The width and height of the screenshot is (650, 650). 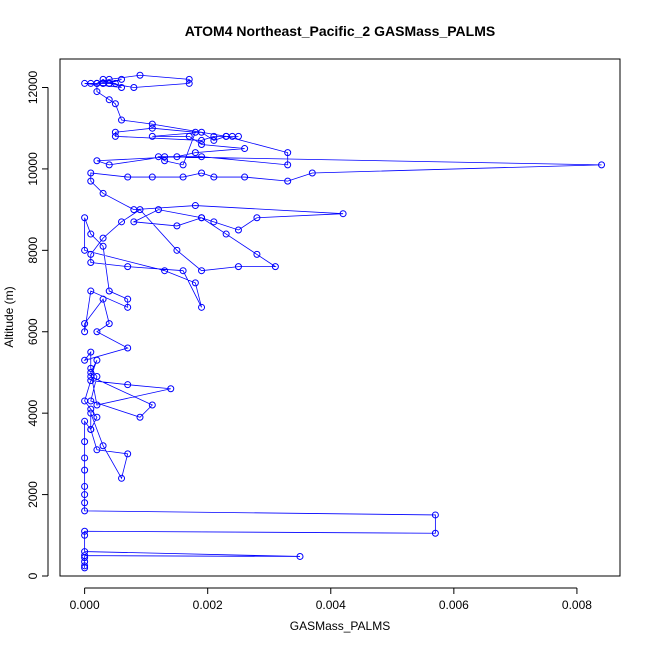 What do you see at coordinates (85, 605) in the screenshot?
I see `x-tick-label: 0.000` at bounding box center [85, 605].